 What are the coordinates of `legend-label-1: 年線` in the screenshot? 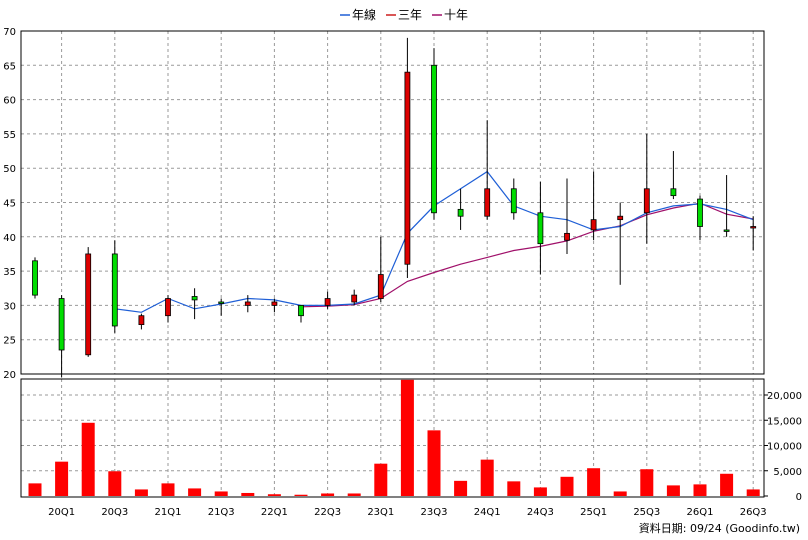 It's located at (364, 14).